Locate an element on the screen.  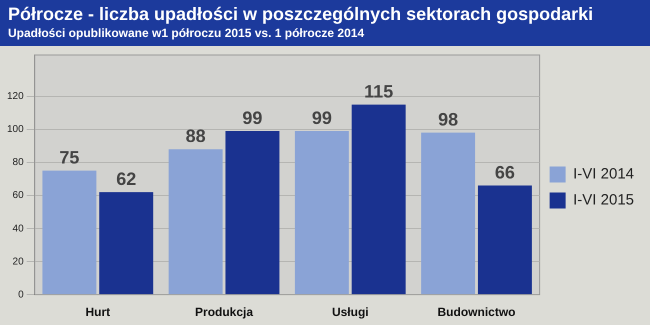
y-tick-label: 20 is located at coordinates (18, 262).